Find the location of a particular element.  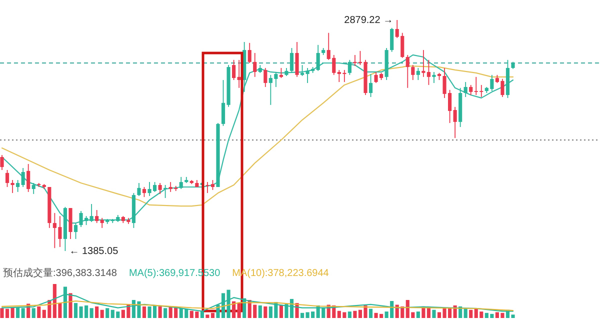

annotation: ← 1385.05 is located at coordinates (94, 251).